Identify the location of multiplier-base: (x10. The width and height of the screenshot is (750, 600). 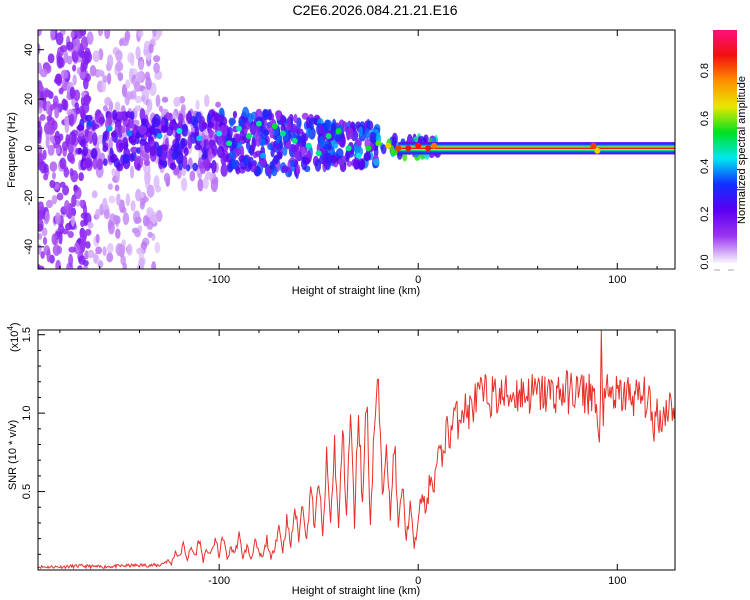
(15, 341).